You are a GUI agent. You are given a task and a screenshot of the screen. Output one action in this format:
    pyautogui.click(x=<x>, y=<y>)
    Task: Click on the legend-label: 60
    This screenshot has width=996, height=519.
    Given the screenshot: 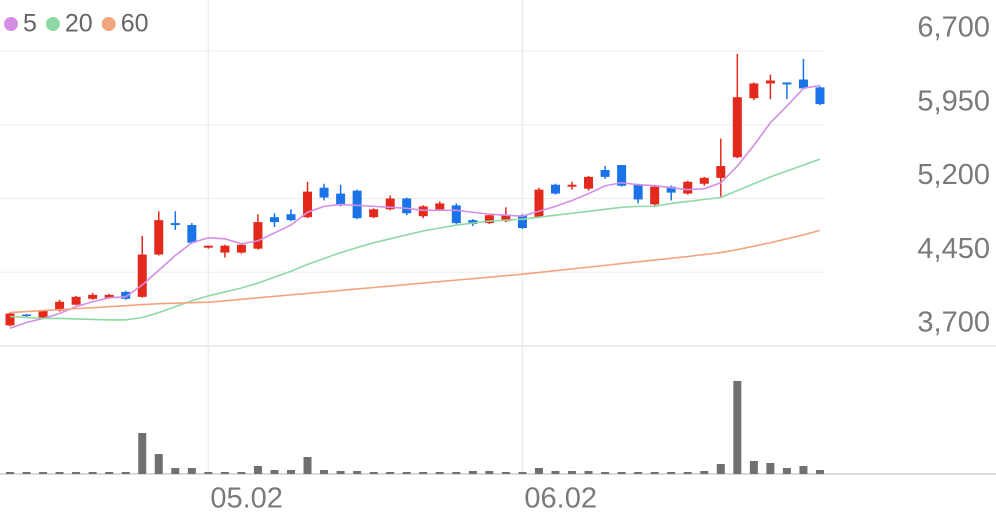 What is the action you would take?
    pyautogui.click(x=135, y=24)
    